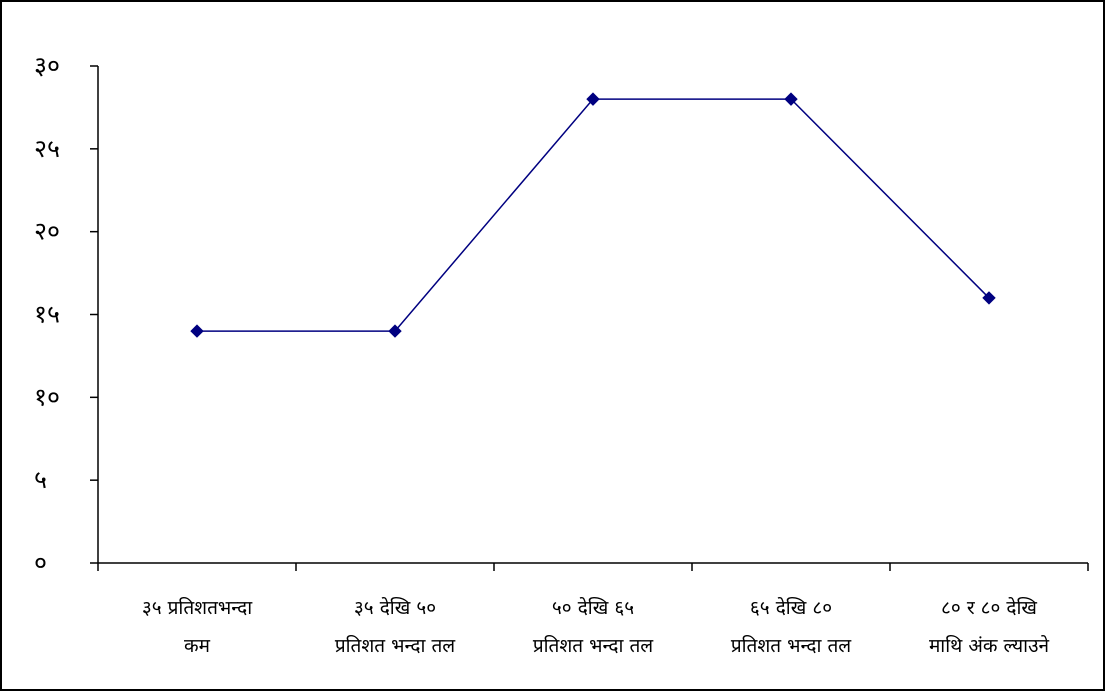 This screenshot has width=1105, height=691. Describe the element at coordinates (989, 645) in the screenshot. I see `x-category-label-line: माथि अंक ल्याउने` at that location.